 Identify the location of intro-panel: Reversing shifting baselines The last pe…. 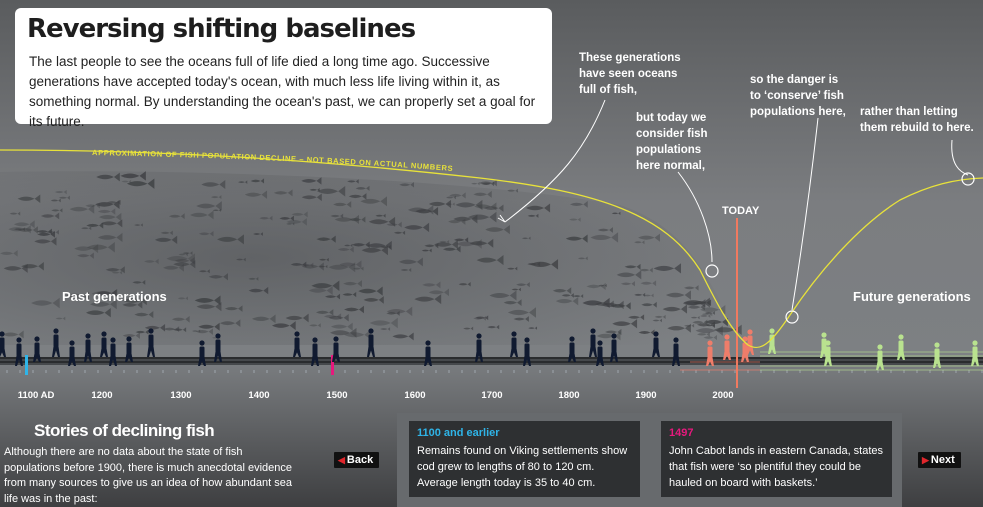
(283, 68).